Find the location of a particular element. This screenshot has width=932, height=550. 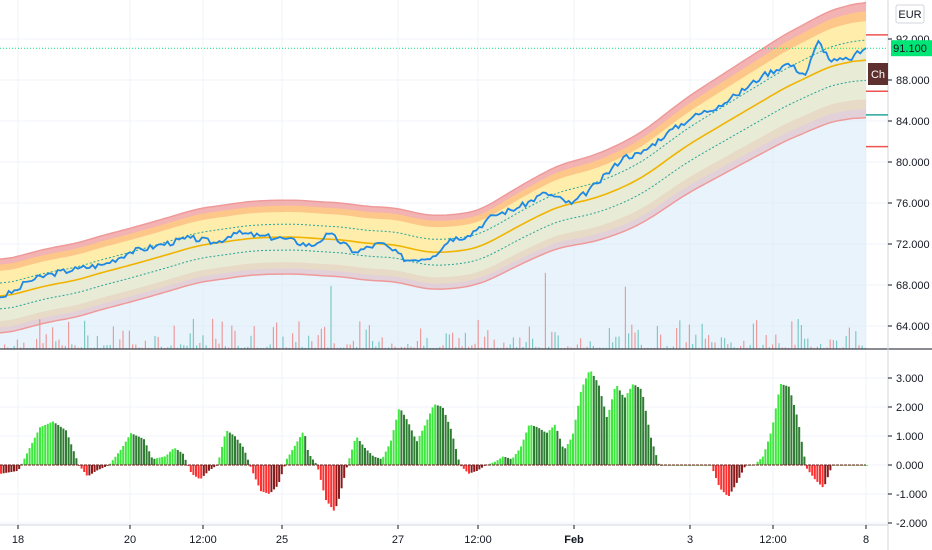

price-tick-label: 84.000 is located at coordinates (913, 122).